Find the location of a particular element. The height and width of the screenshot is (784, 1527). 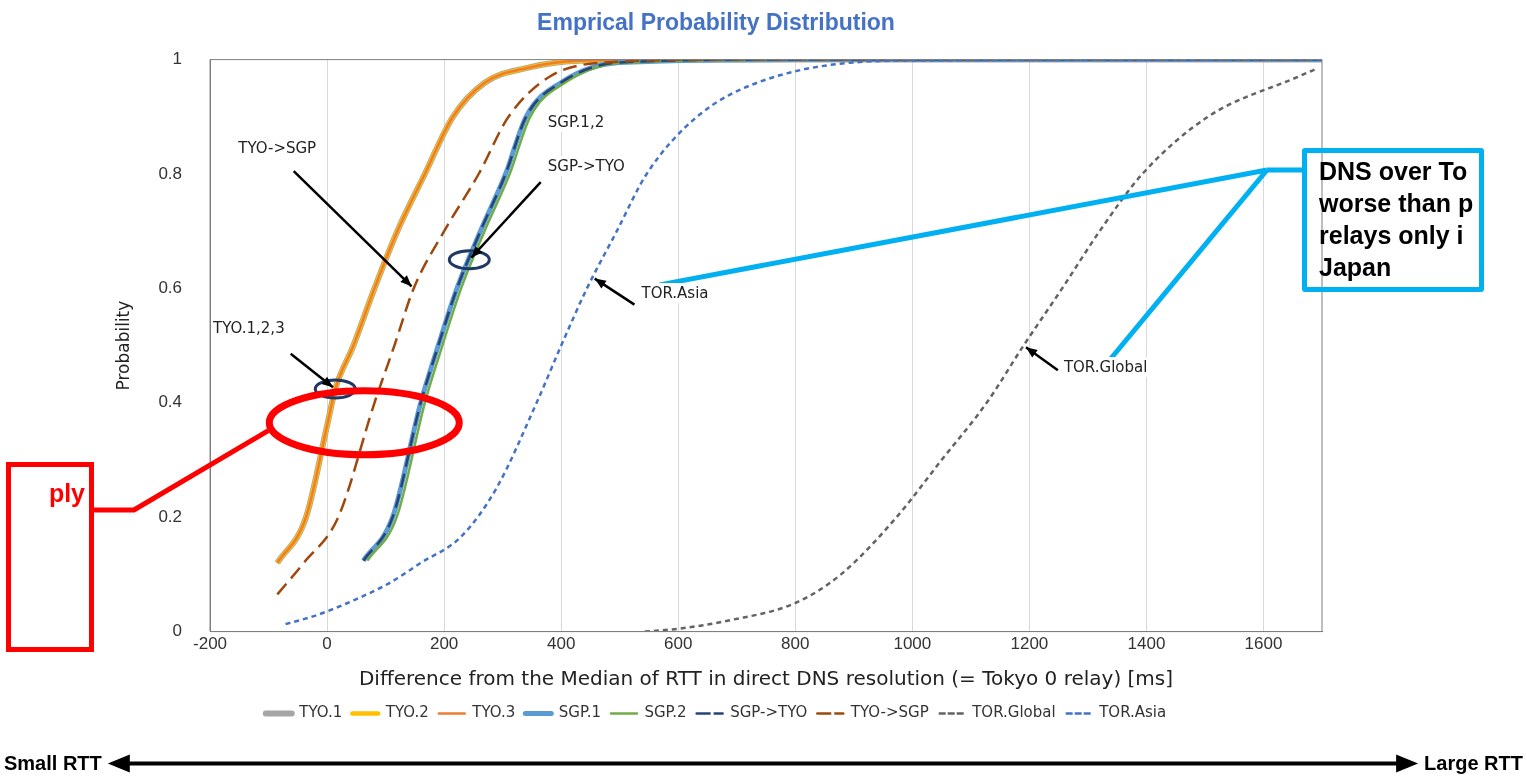

legend-label: TYO.1 is located at coordinates (320, 712).